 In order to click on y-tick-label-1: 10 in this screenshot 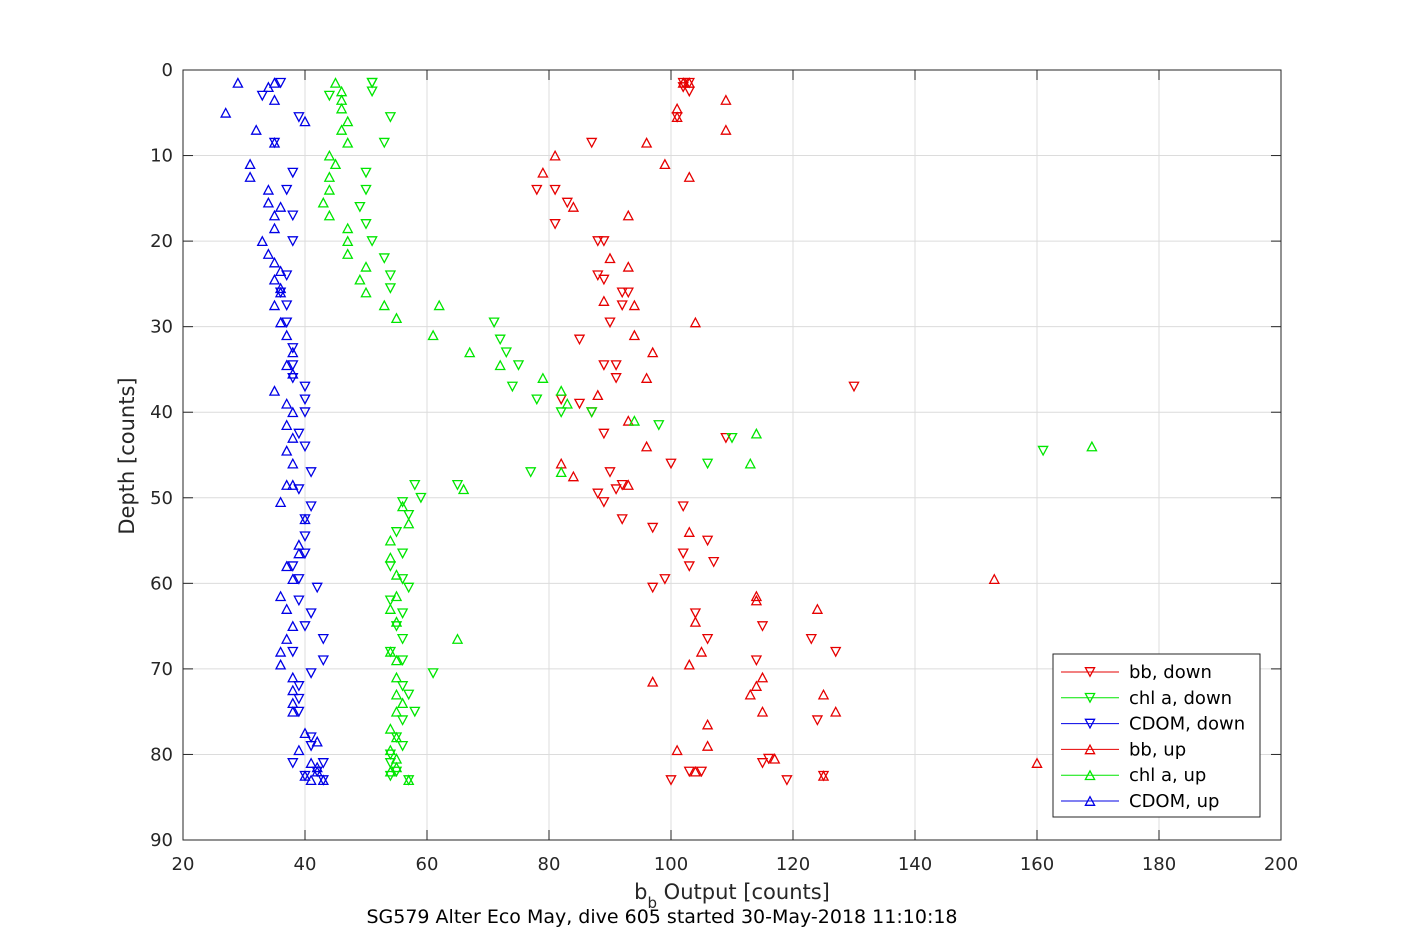, I will do `click(161, 156)`.